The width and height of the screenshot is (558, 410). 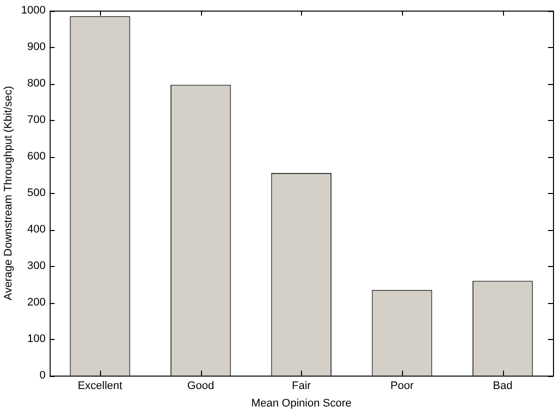 What do you see at coordinates (36, 193) in the screenshot?
I see `y-tick-label: 500` at bounding box center [36, 193].